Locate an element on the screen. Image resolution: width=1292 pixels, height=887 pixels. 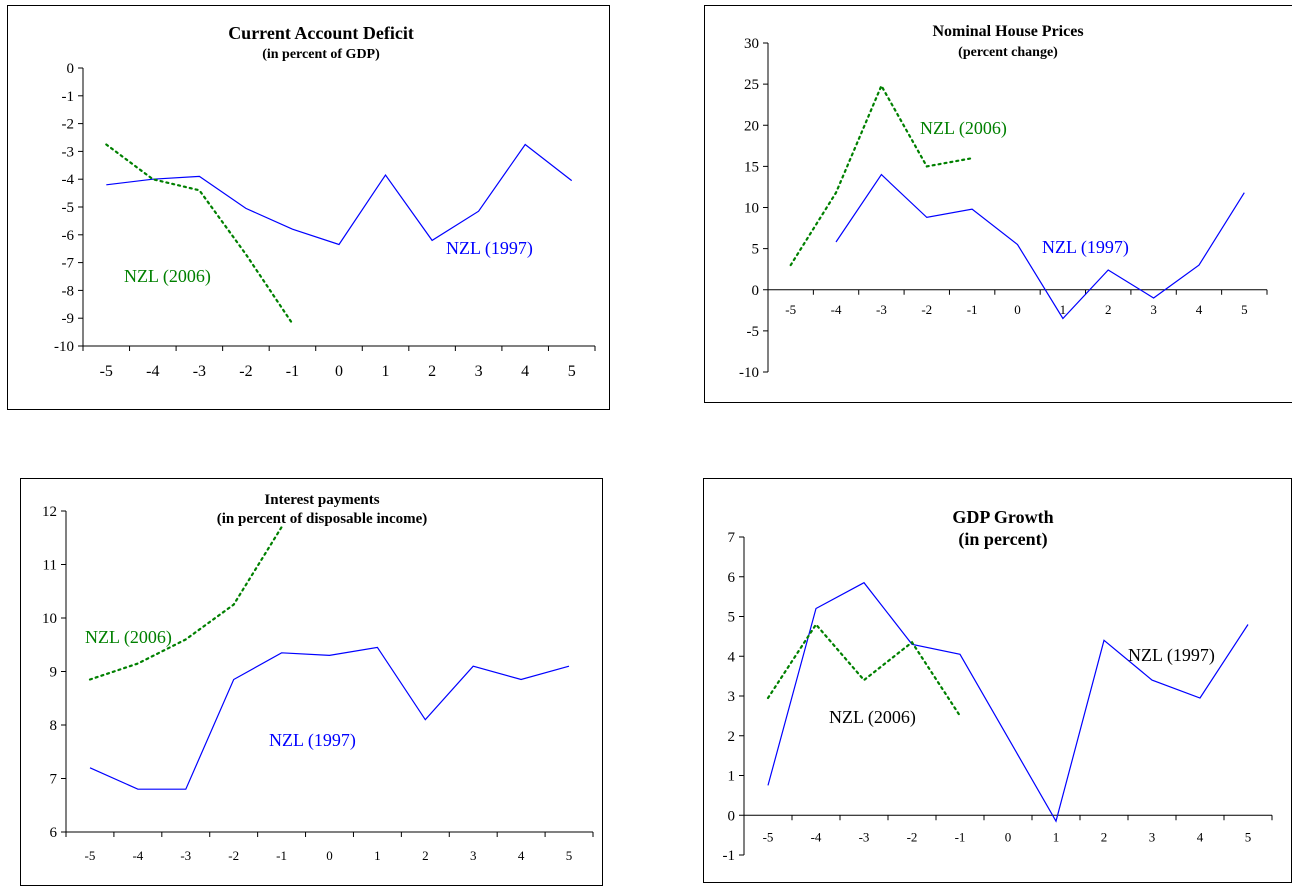
y-tick-label: 30 is located at coordinates (751, 44).